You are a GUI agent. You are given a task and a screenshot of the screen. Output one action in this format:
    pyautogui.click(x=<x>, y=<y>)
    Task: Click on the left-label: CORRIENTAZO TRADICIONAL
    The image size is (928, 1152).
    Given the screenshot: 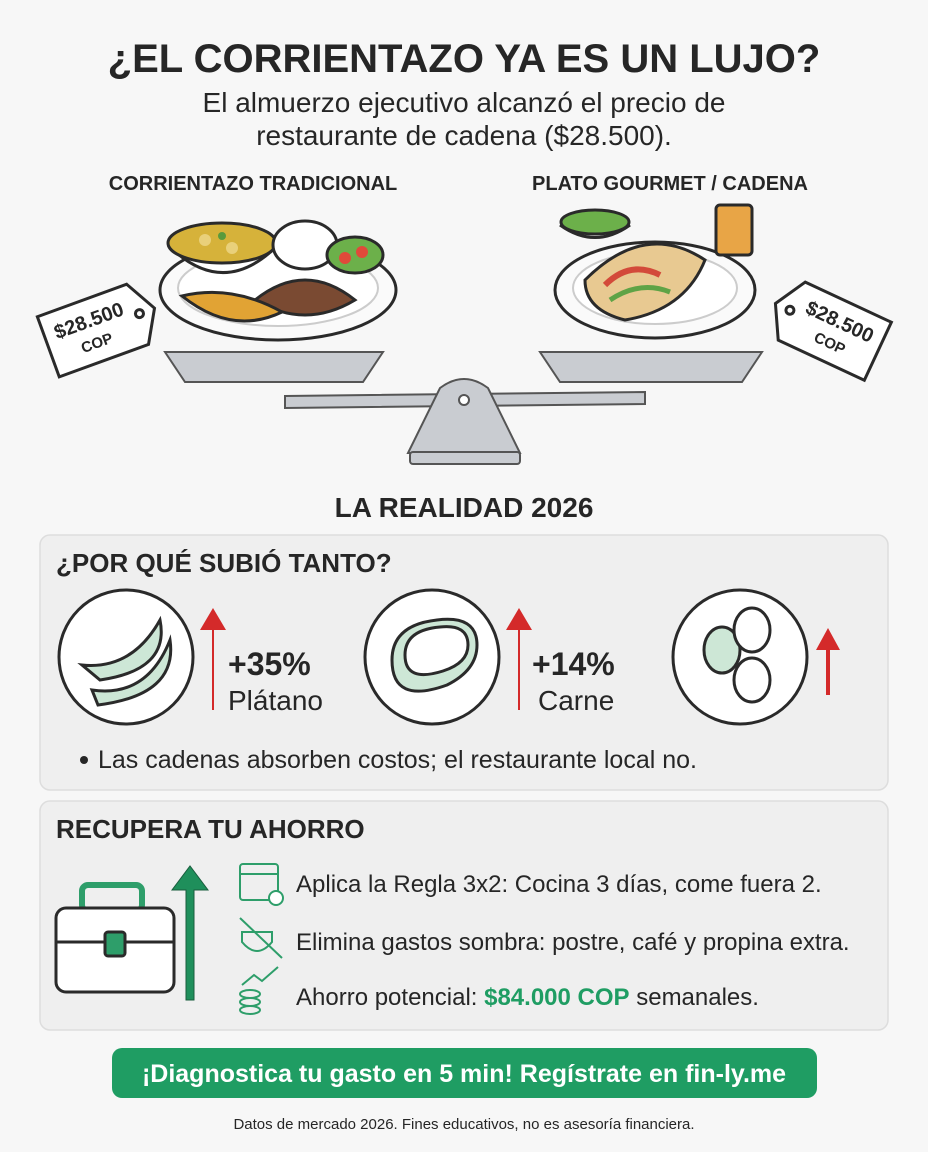 What is the action you would take?
    pyautogui.click(x=253, y=184)
    